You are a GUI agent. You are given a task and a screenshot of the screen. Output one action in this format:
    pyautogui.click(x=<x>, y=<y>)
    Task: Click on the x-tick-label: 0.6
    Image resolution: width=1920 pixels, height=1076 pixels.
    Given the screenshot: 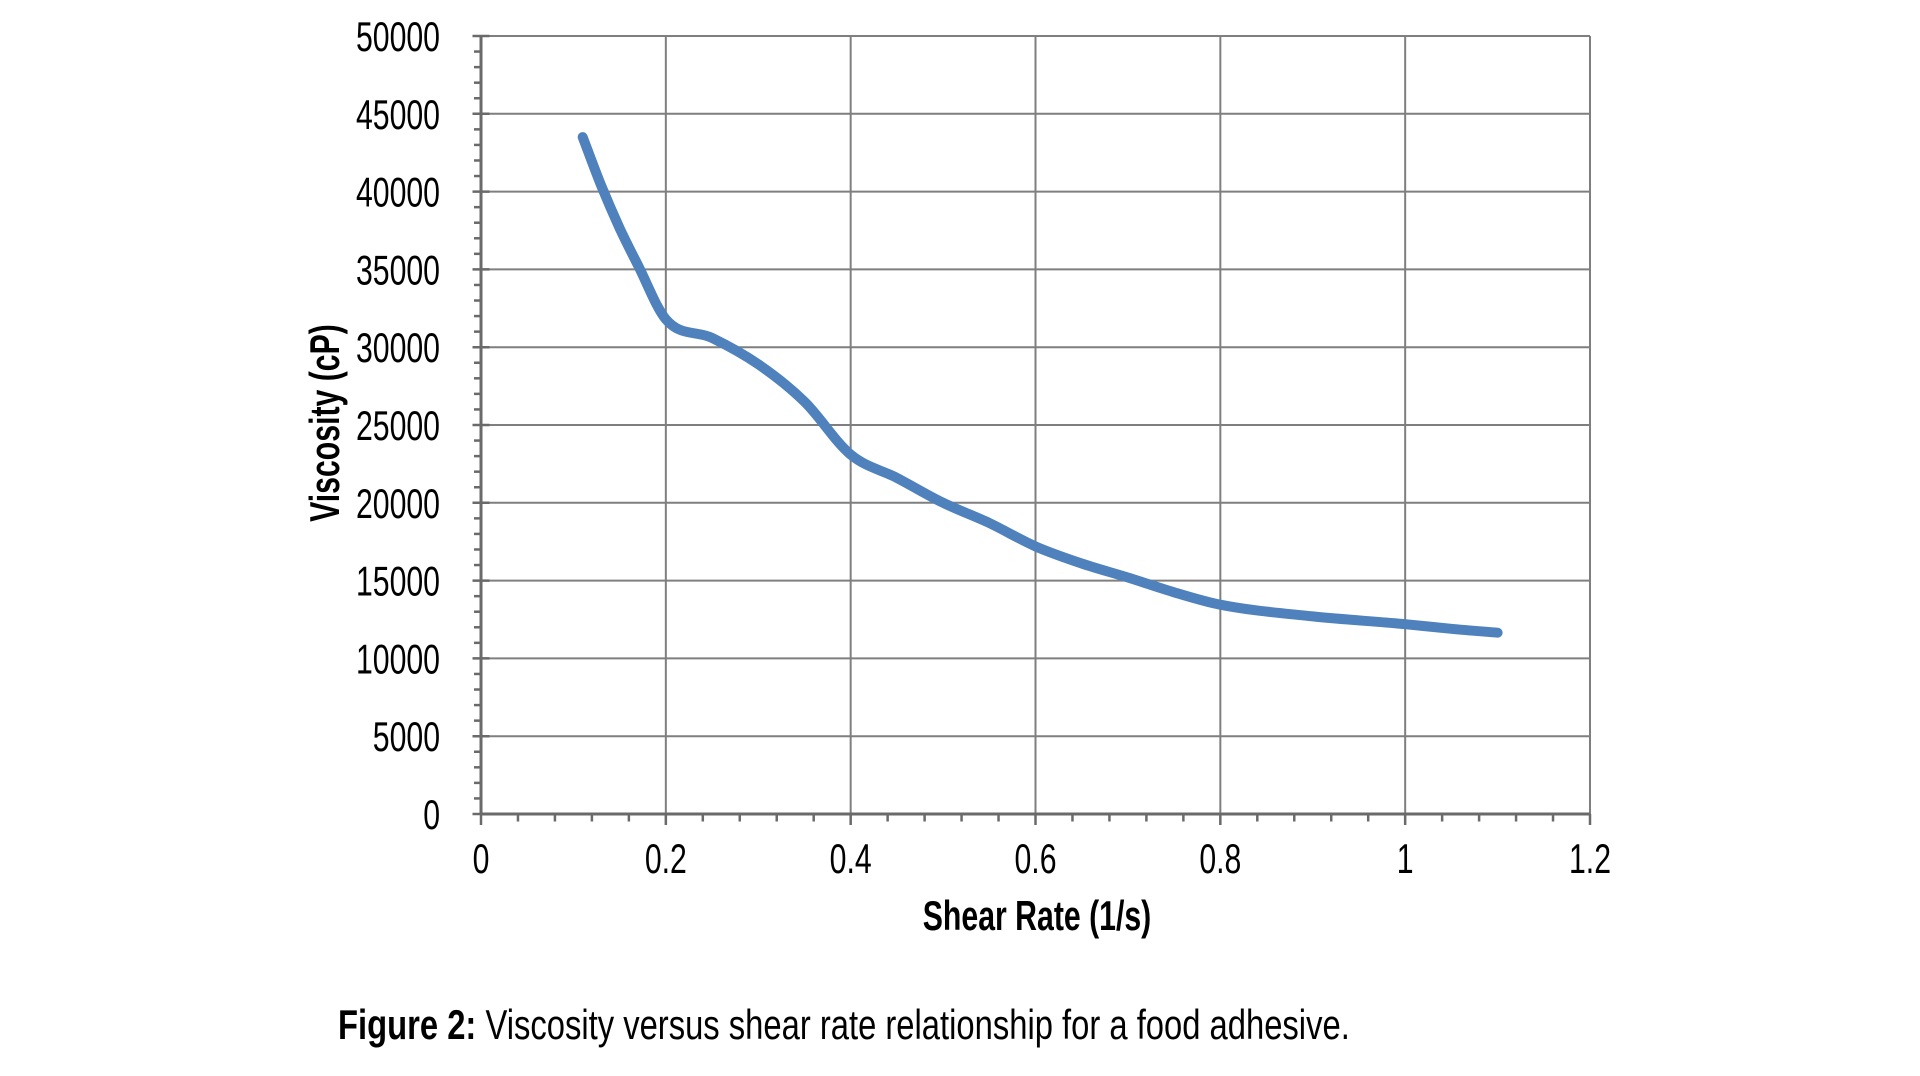 What is the action you would take?
    pyautogui.click(x=1035, y=858)
    